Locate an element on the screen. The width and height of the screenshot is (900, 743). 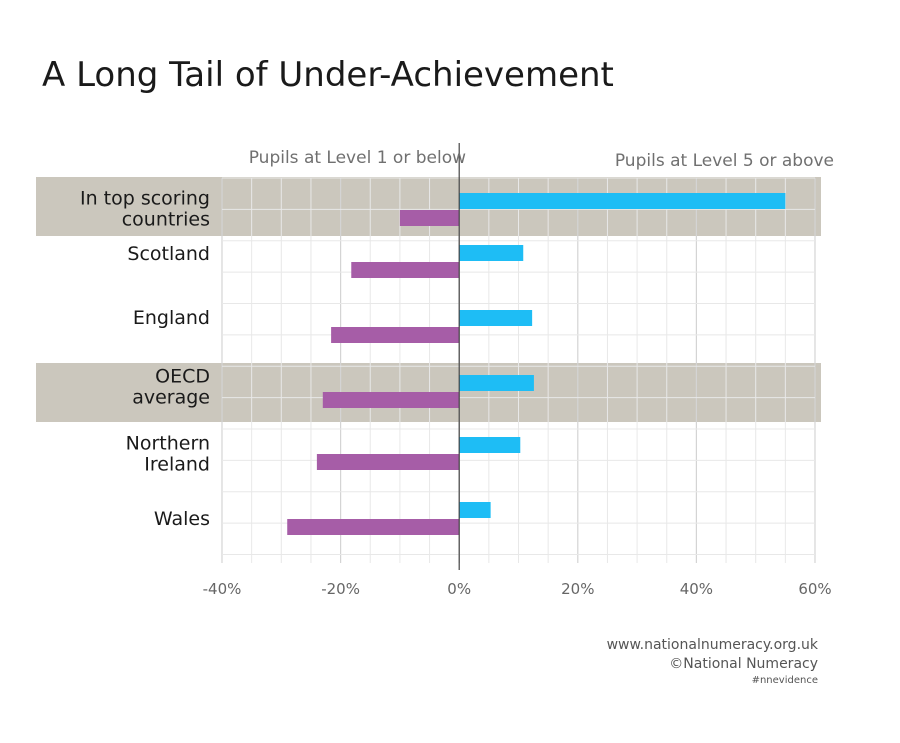
x-tick-label: 40% is located at coordinates (696, 589).